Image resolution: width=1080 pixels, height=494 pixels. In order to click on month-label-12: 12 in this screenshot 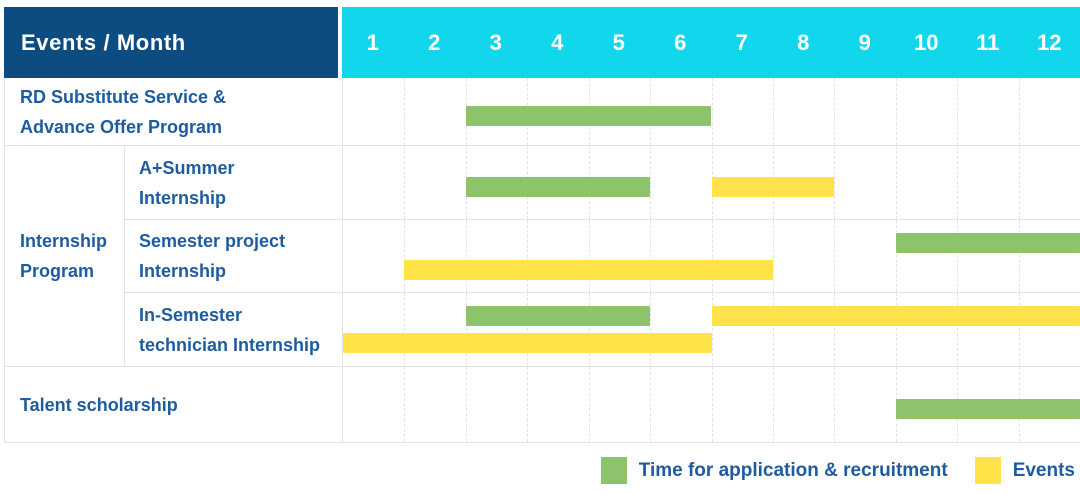, I will do `click(1049, 42)`.